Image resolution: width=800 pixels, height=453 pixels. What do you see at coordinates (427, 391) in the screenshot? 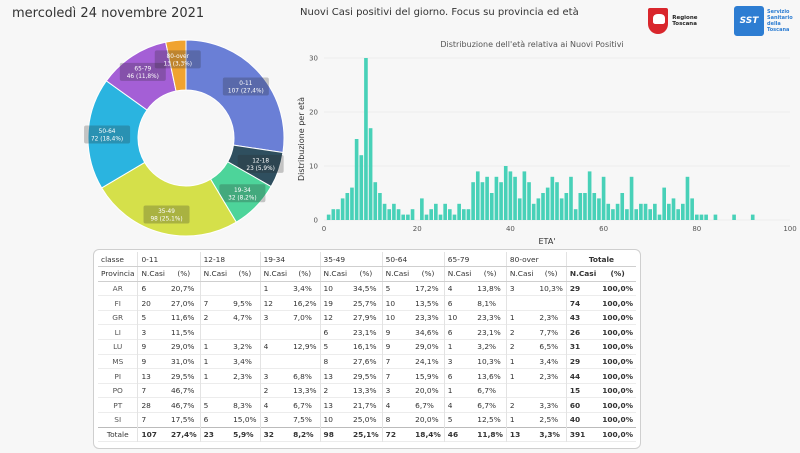
I see `table-cell: 20,0%` at bounding box center [427, 391].